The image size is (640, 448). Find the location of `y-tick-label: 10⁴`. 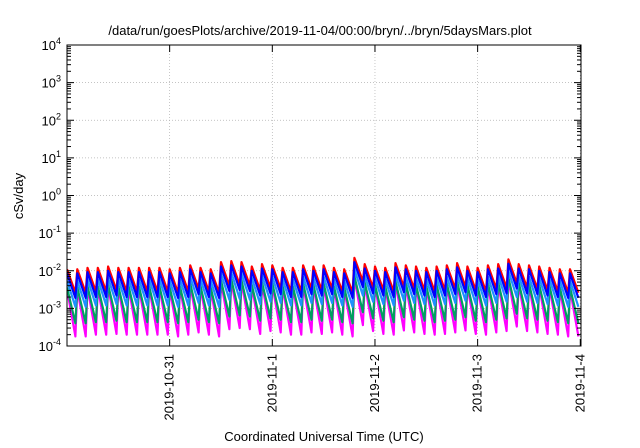

y-tick-label: 10⁴ is located at coordinates (51, 44).